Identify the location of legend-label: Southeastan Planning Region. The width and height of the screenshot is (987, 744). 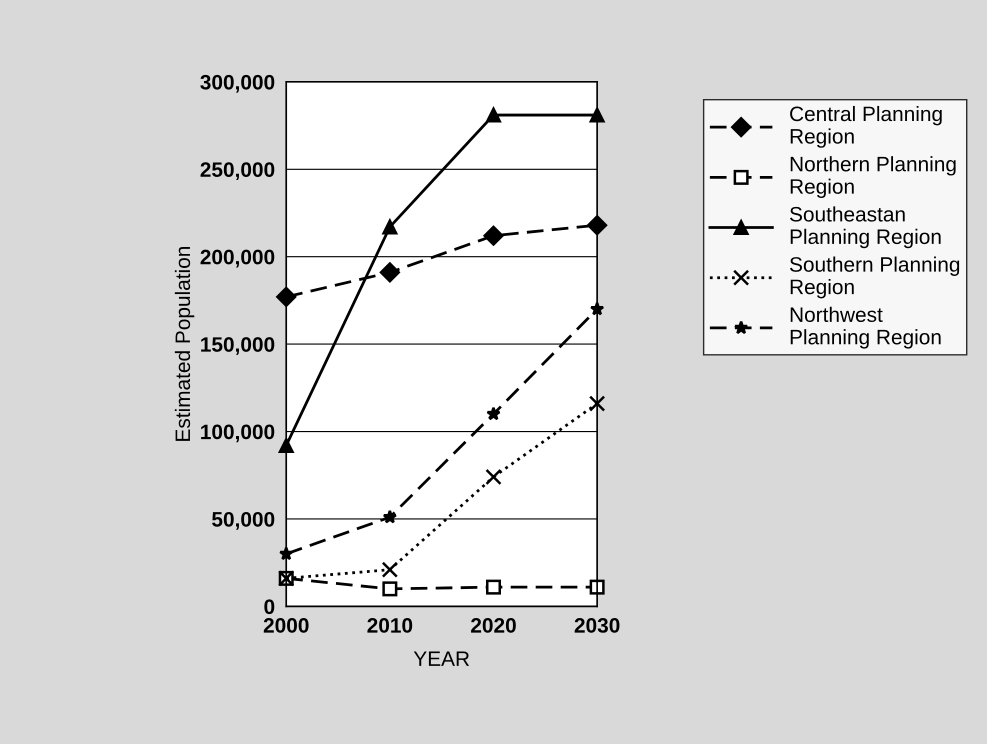
(865, 227).